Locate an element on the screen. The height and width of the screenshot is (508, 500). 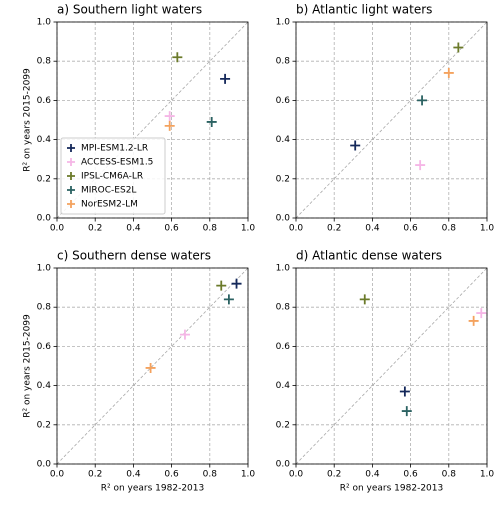
legend-label: MPI-ESM1.2-LR is located at coordinates (114, 149).